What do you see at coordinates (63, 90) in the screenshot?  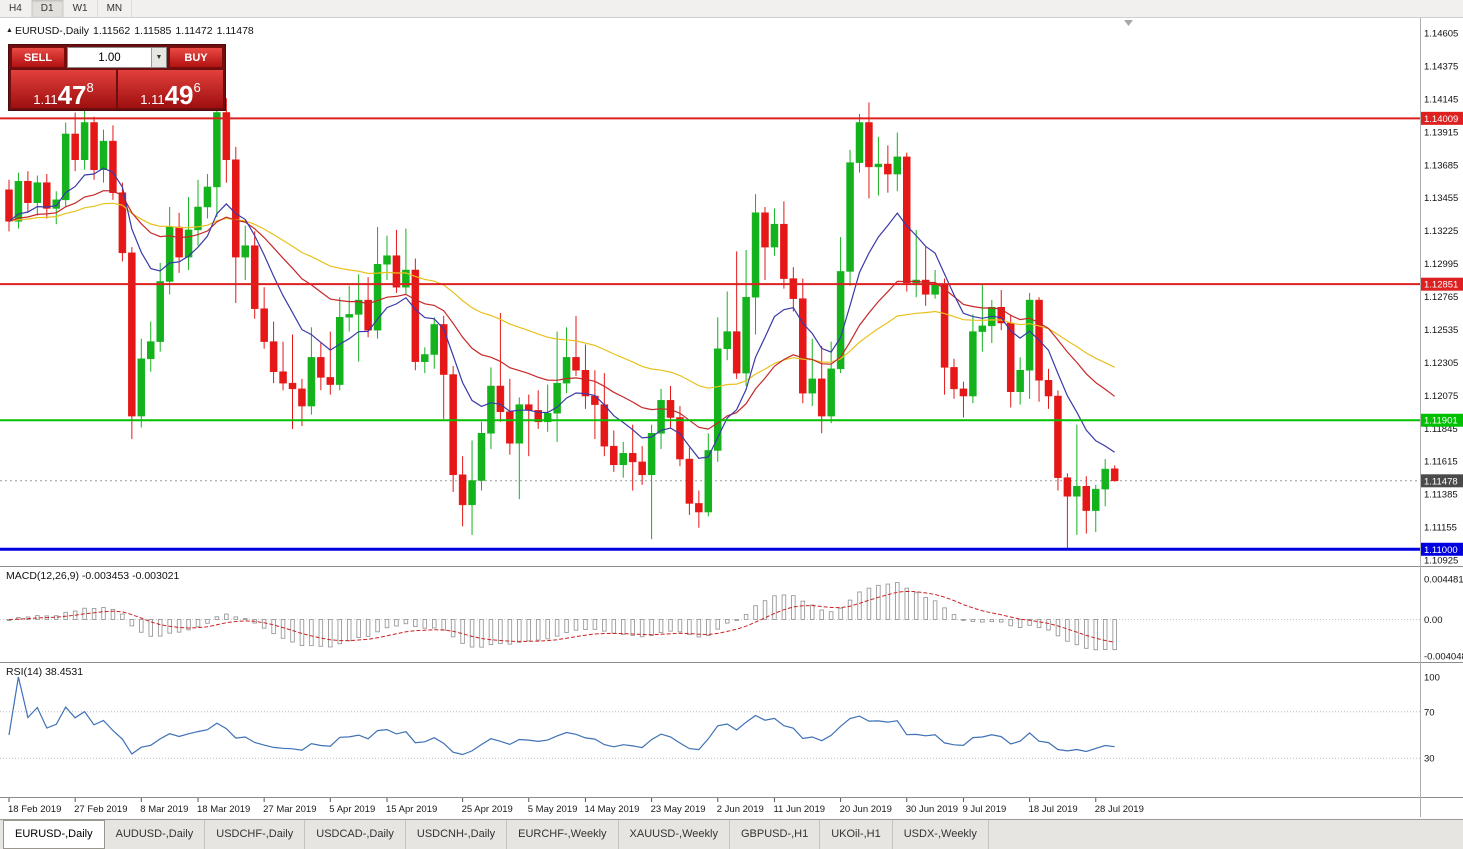 I see `sell-price-display: 1.11478` at bounding box center [63, 90].